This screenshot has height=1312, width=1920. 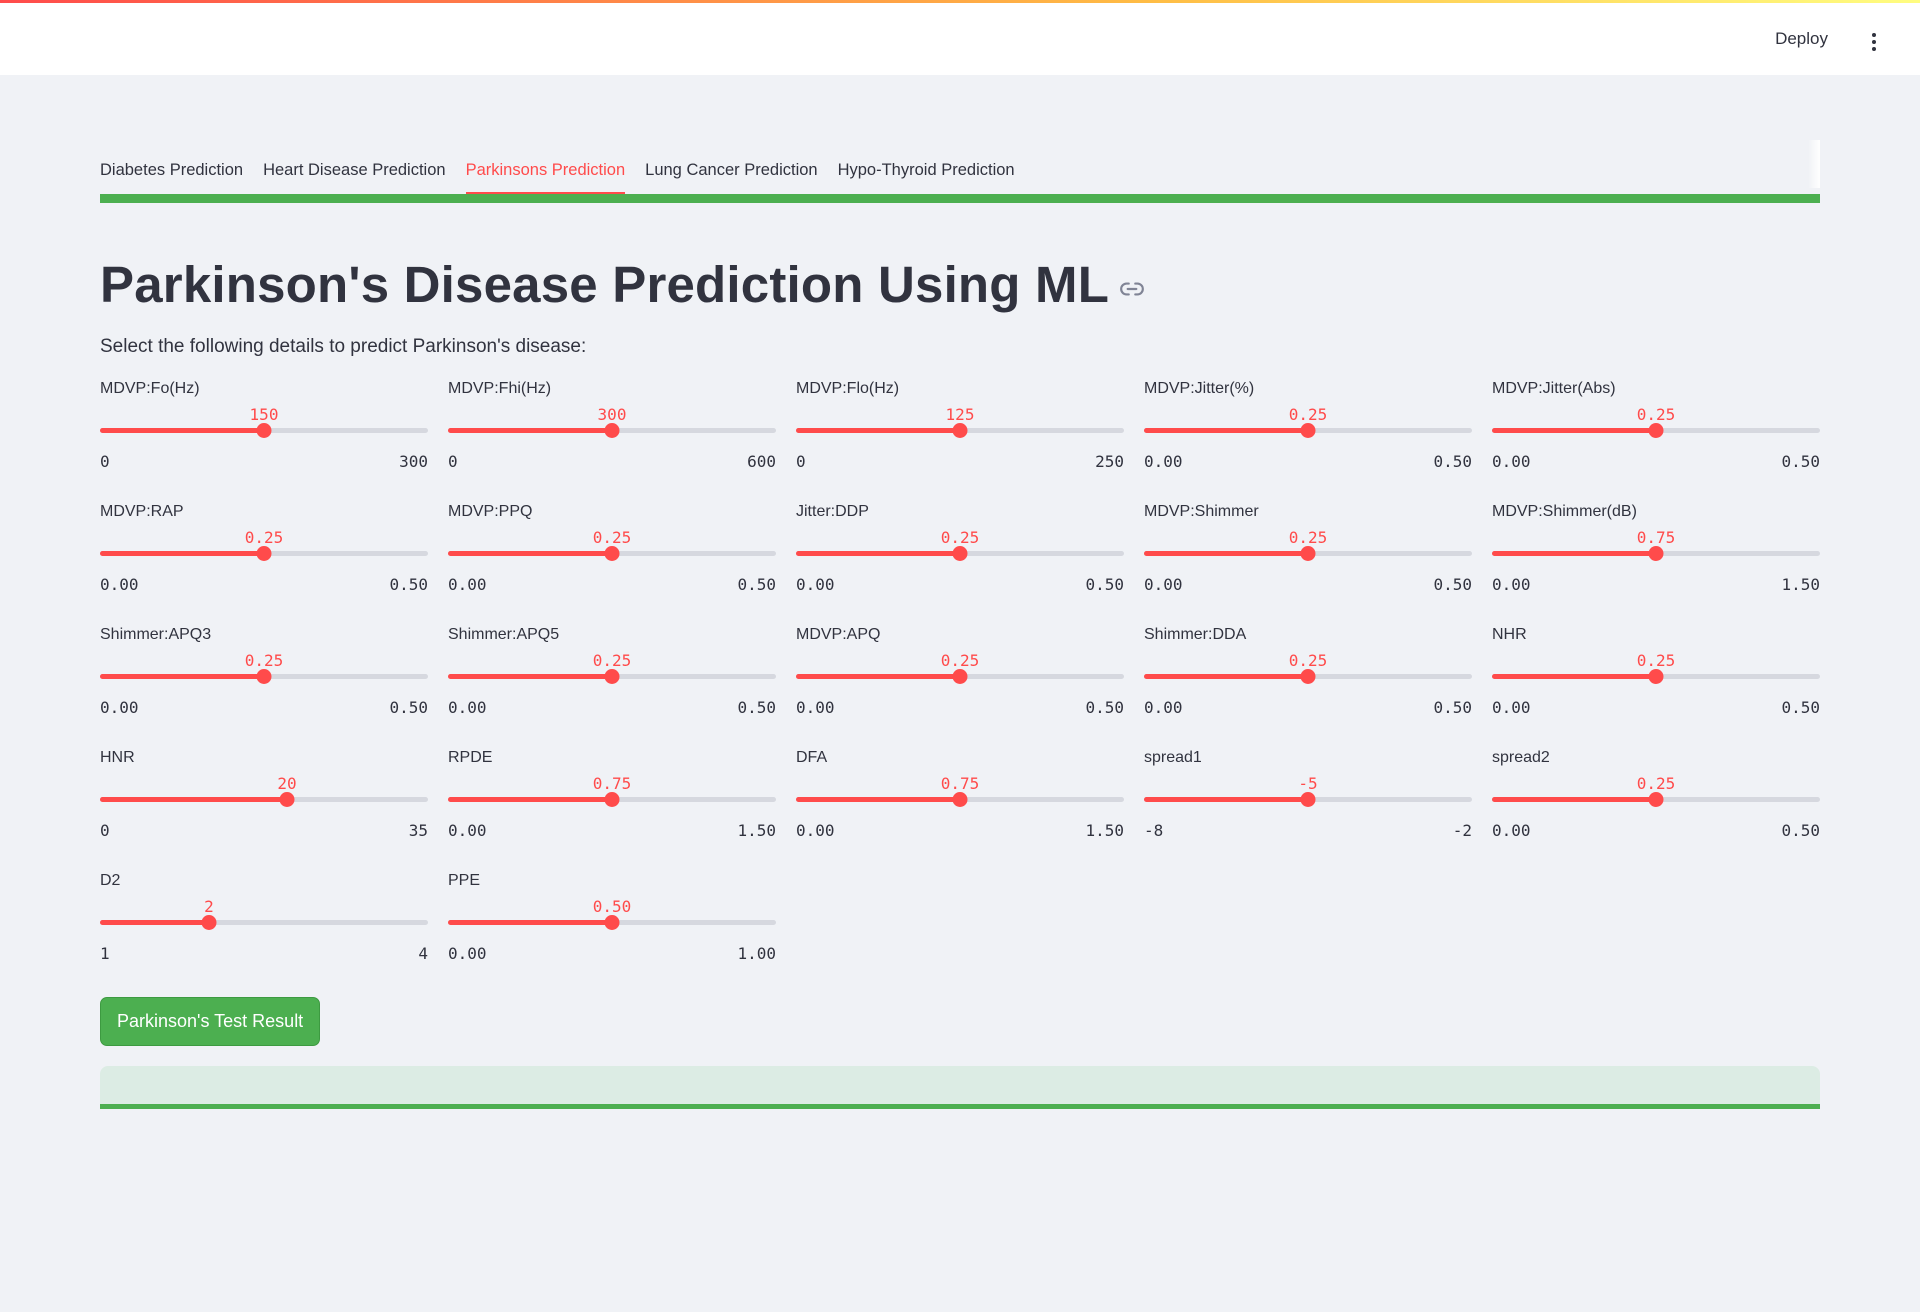 What do you see at coordinates (110, 880) in the screenshot?
I see `slider-label: D2` at bounding box center [110, 880].